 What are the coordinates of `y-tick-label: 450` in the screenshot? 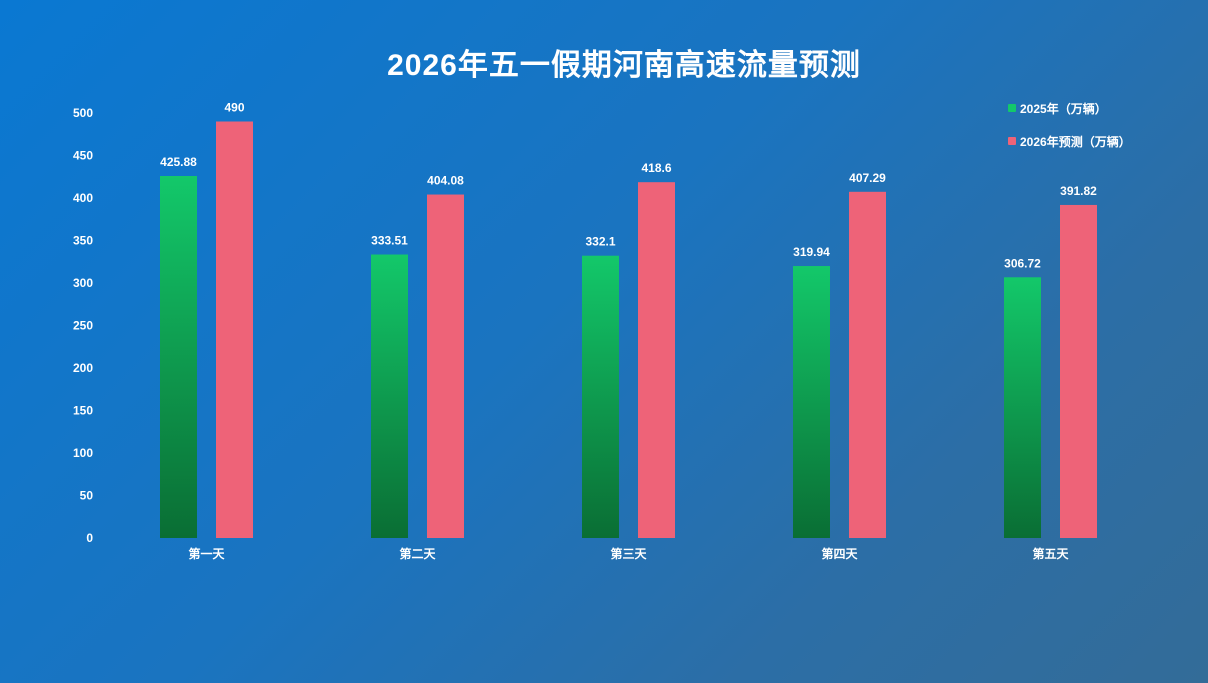 It's located at (83, 156).